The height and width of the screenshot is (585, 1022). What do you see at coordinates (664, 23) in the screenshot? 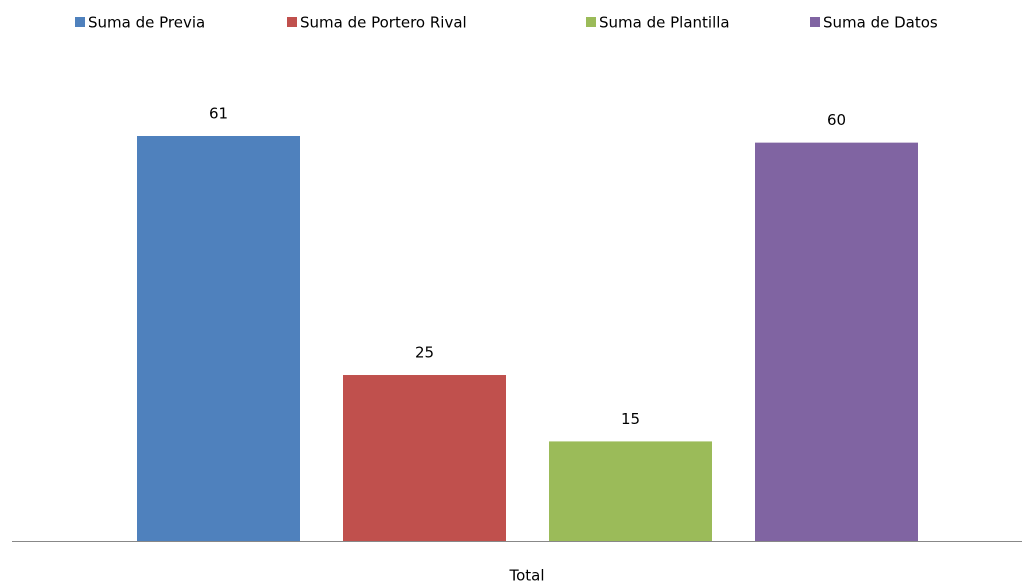
I see `legend-label: Suma de Plantilla` at bounding box center [664, 23].